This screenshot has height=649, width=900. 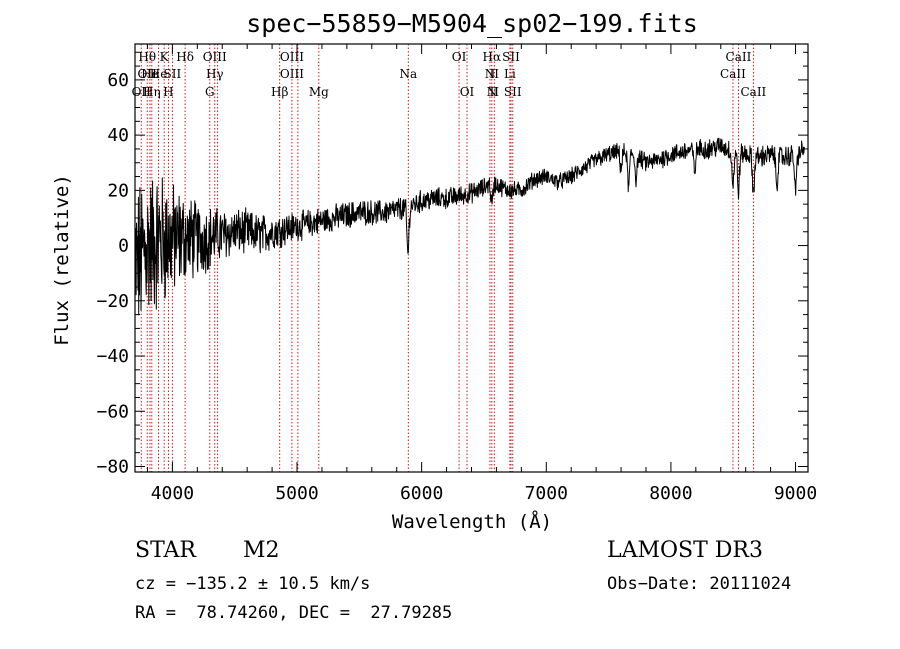 I want to click on spectral-line-label: H, so click(x=168, y=92).